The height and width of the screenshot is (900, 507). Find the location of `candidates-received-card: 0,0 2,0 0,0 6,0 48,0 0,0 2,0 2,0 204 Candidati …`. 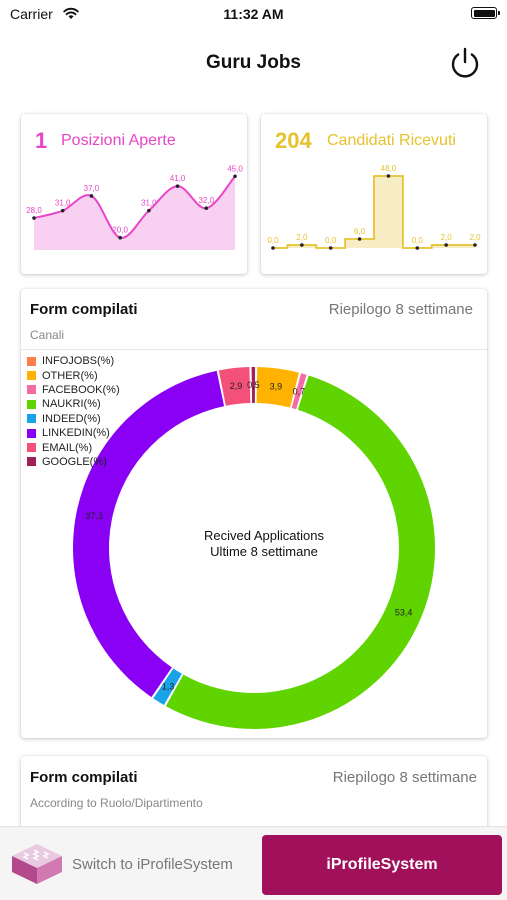

candidates-received-card: 0,0 2,0 0,0 6,0 48,0 0,0 2,0 2,0 204 Candidati … is located at coordinates (374, 194).